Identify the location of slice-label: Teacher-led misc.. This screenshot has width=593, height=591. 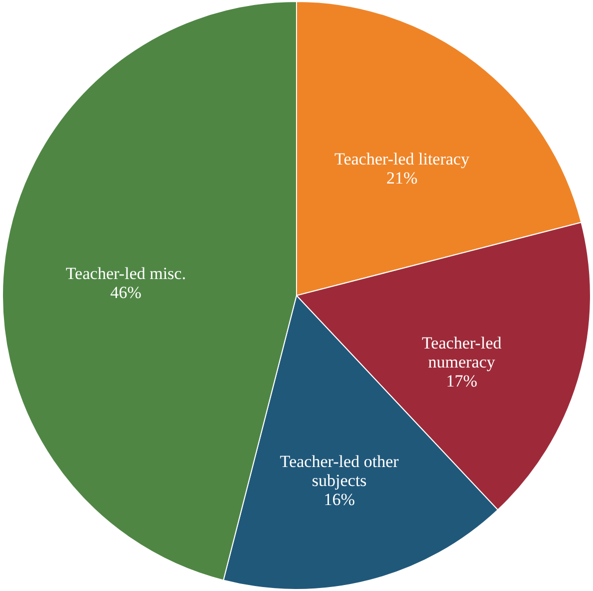
(126, 273).